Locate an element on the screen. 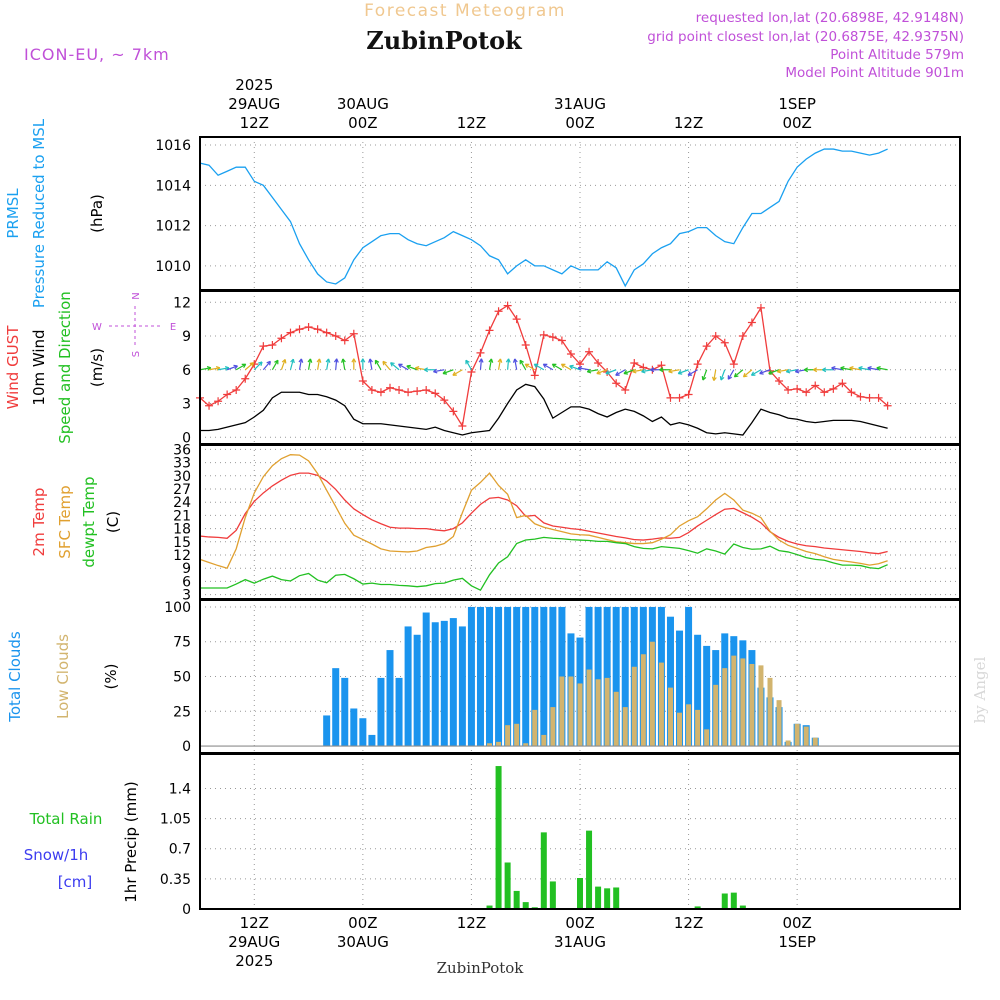  panel-label: (%) is located at coordinates (111, 677).